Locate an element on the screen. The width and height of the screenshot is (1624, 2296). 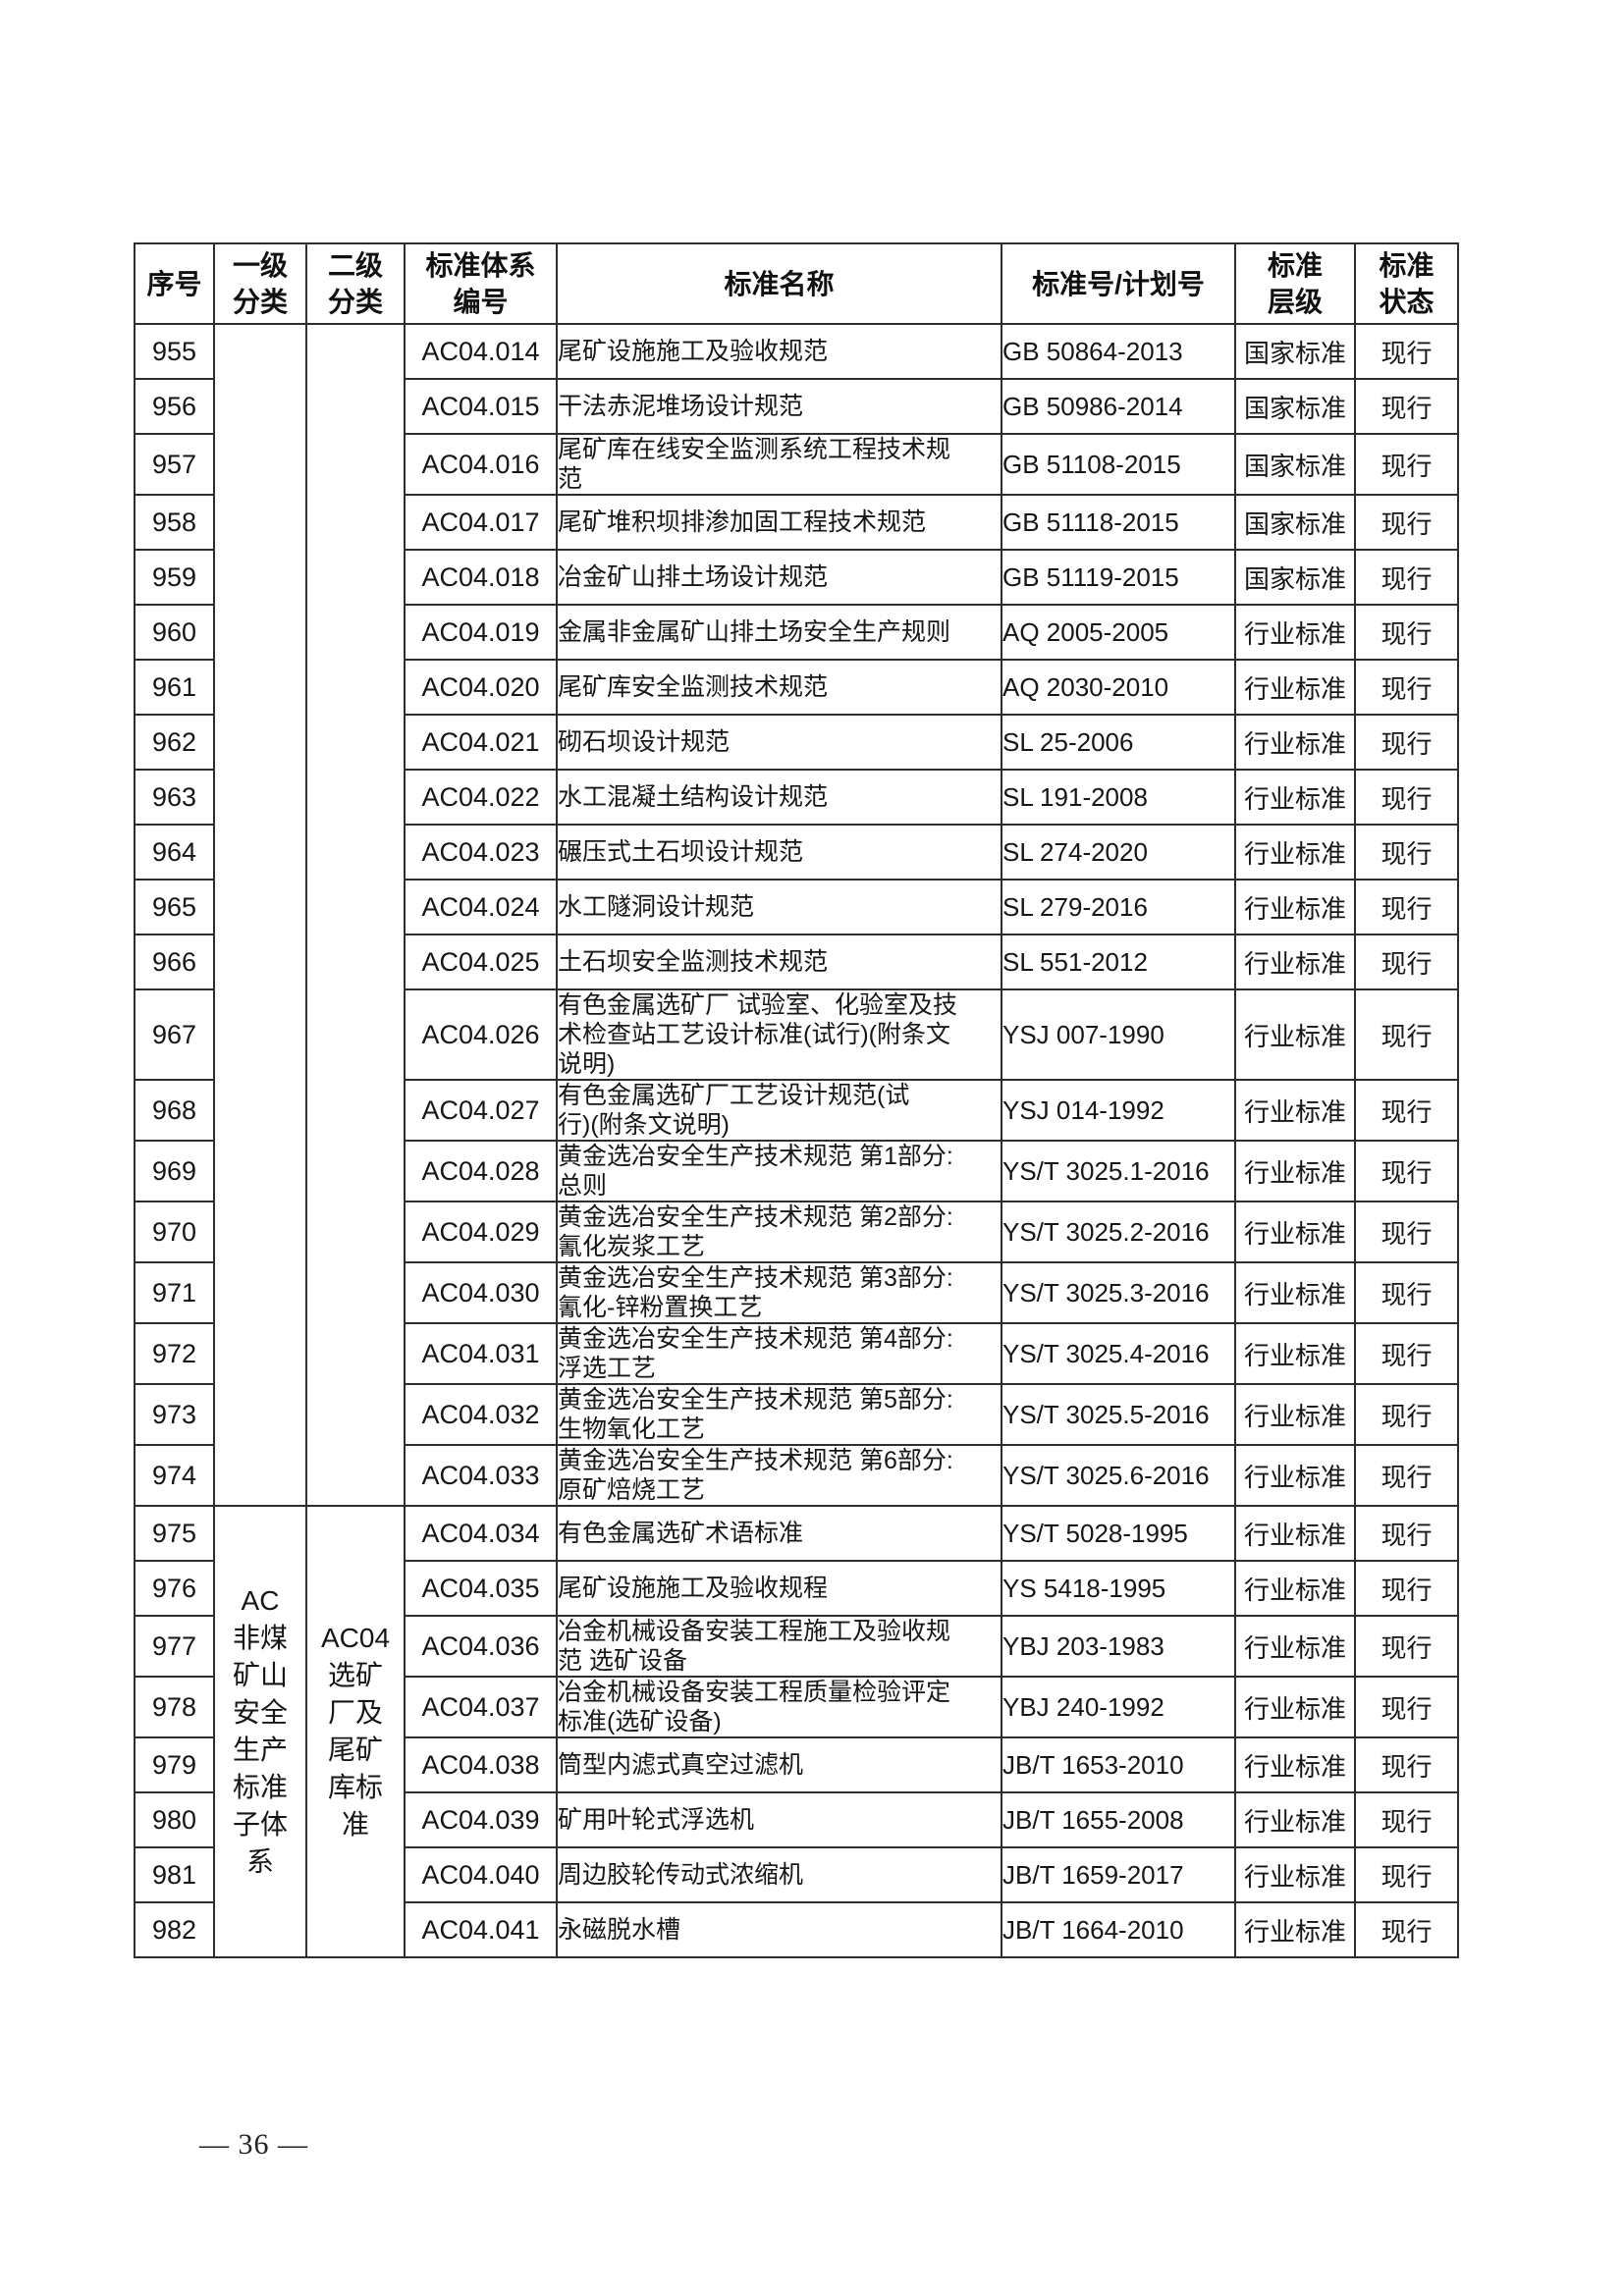
standard-name-cell: 黄金选冶安全生产技术规范 第5部分: 生物氧化工艺 is located at coordinates (779, 1414).